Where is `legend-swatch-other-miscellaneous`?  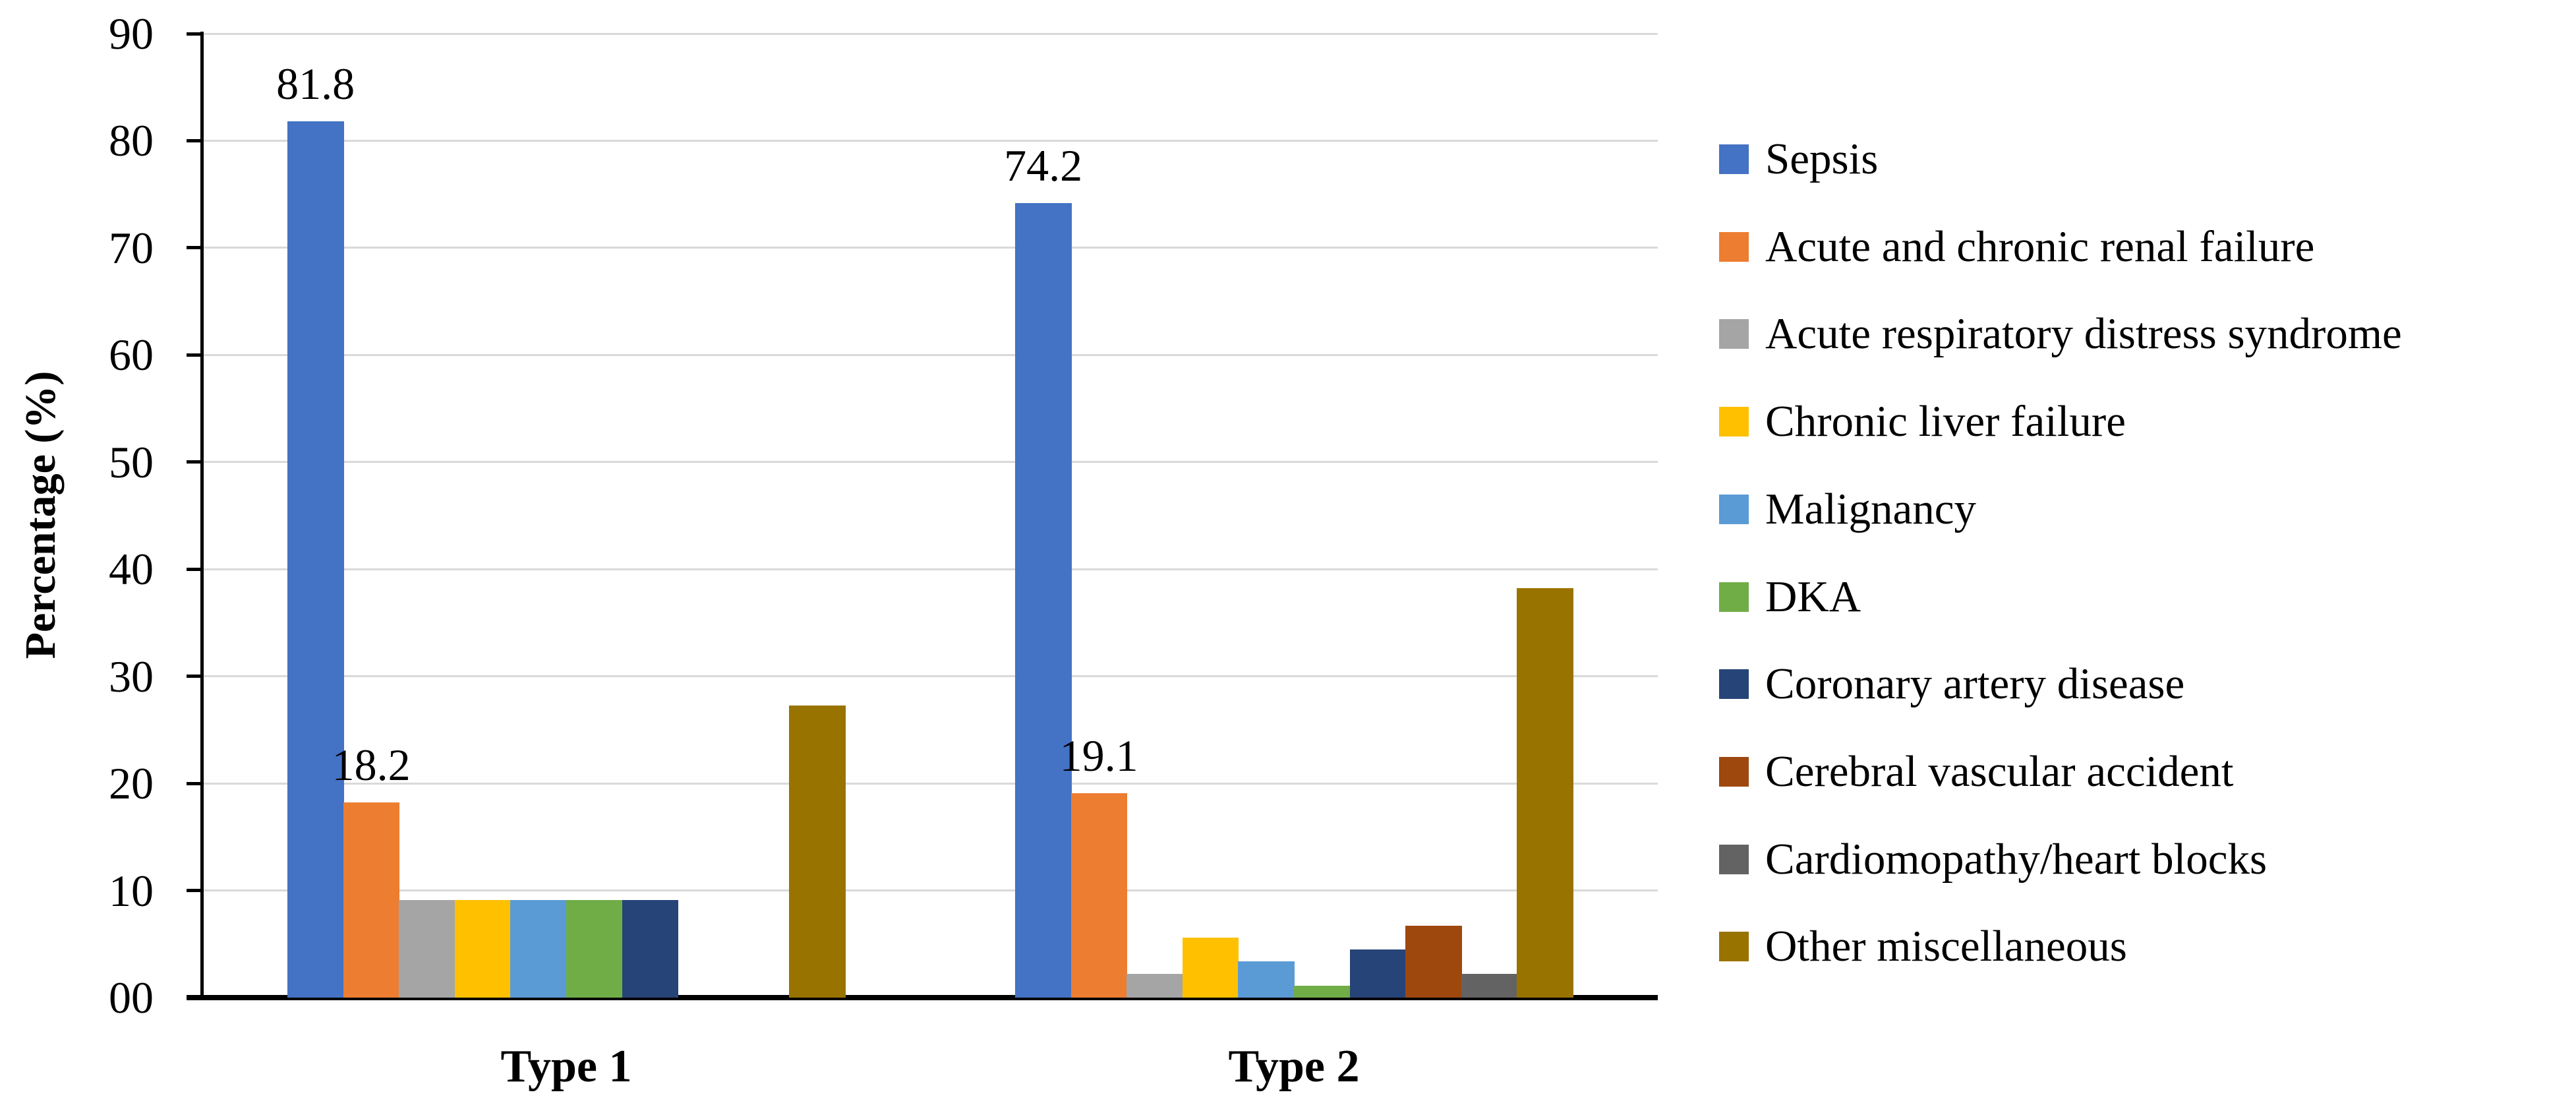 legend-swatch-other-miscellaneous is located at coordinates (1734, 947).